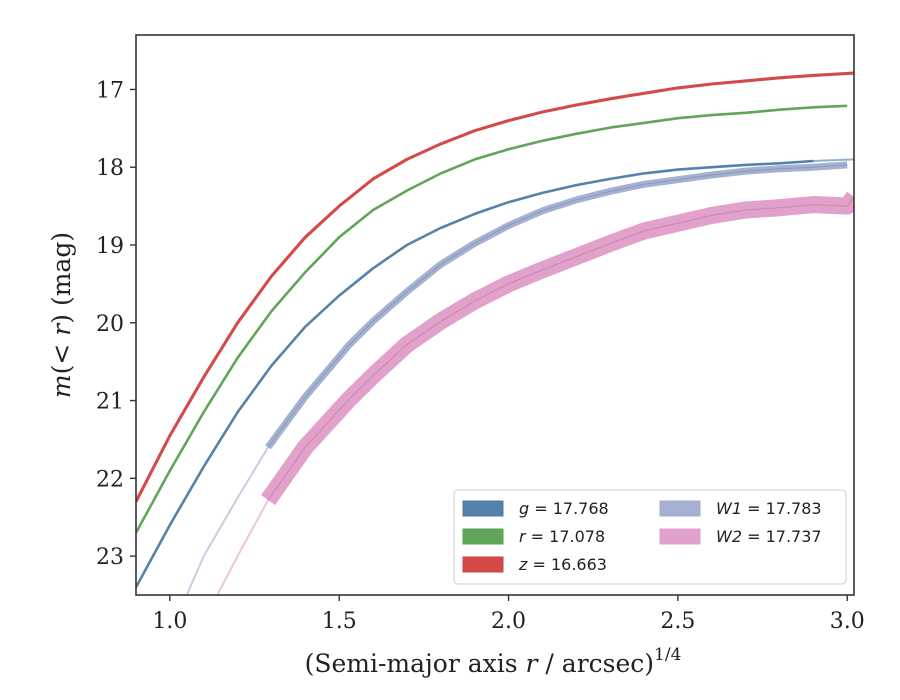 This screenshot has width=900, height=700. I want to click on x-tick-label: 1.5, so click(339, 621).